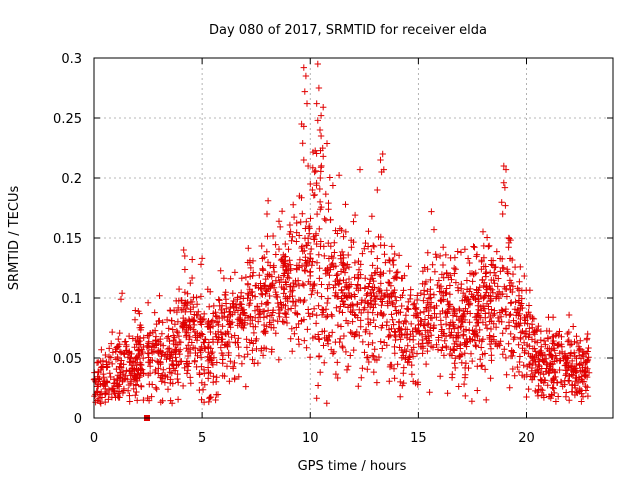 This screenshot has width=640, height=480. What do you see at coordinates (71, 59) in the screenshot?
I see `y-tick-label: 0.3` at bounding box center [71, 59].